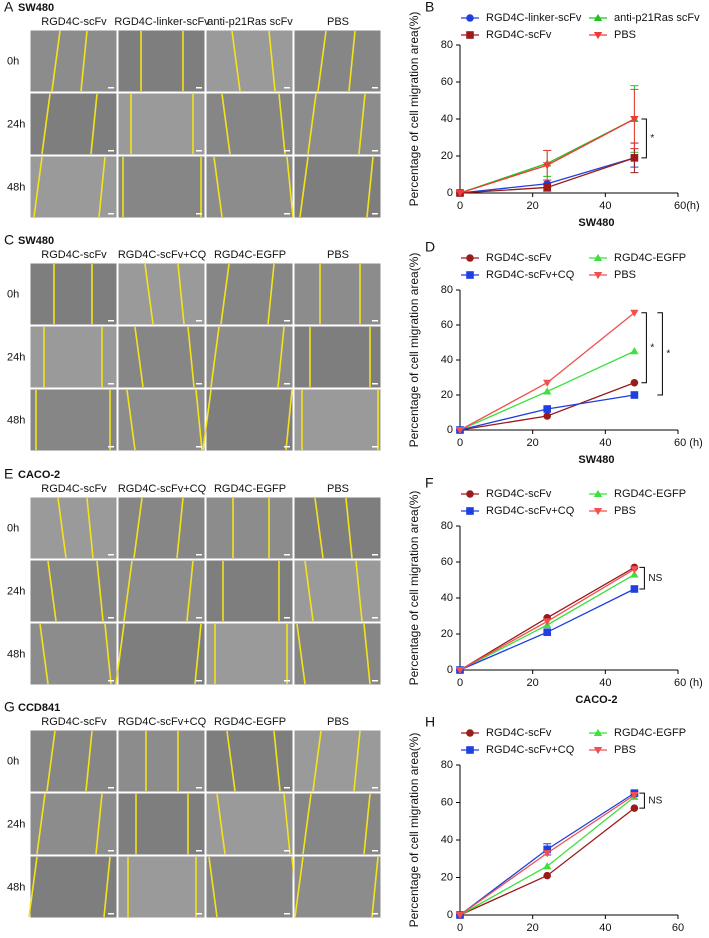  I want to click on panel-letter: F, so click(429, 483).